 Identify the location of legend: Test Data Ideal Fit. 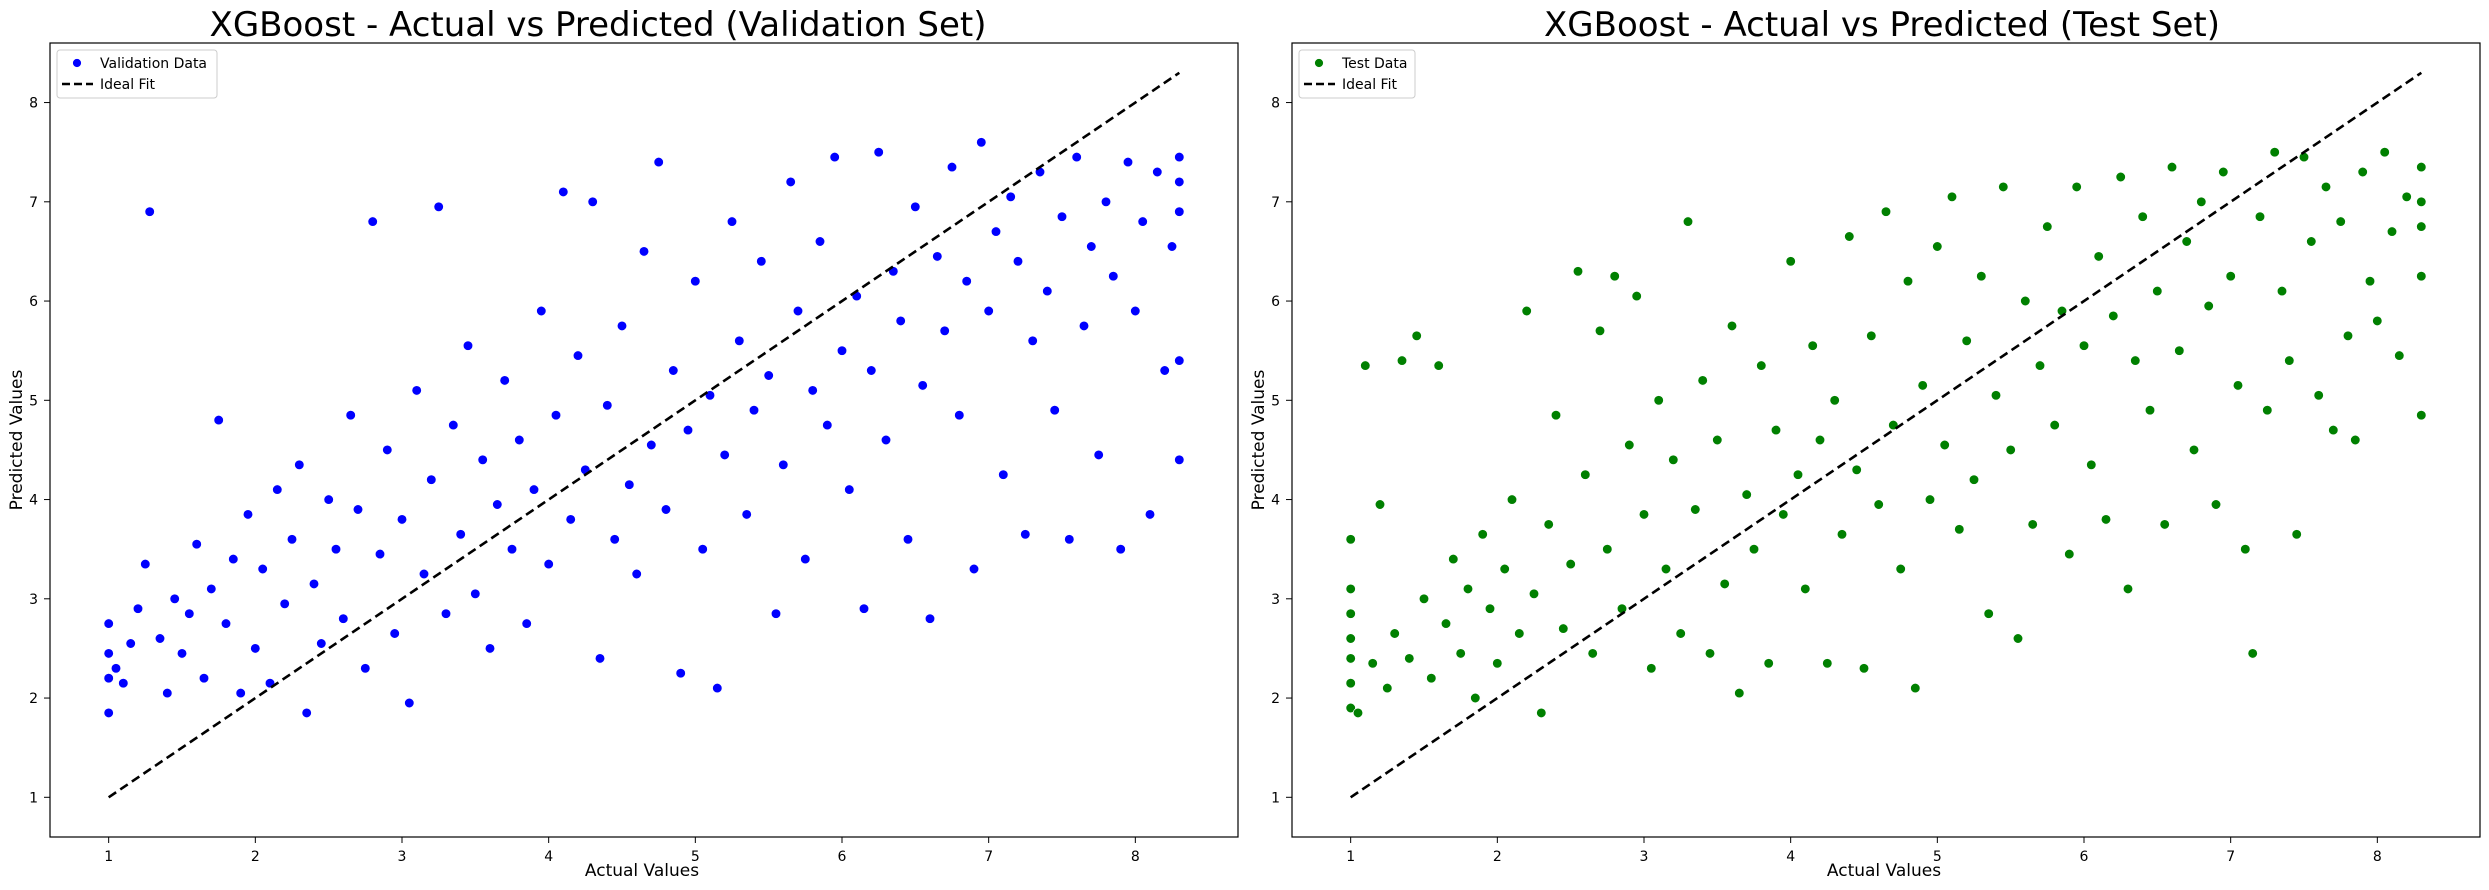
(1357, 74).